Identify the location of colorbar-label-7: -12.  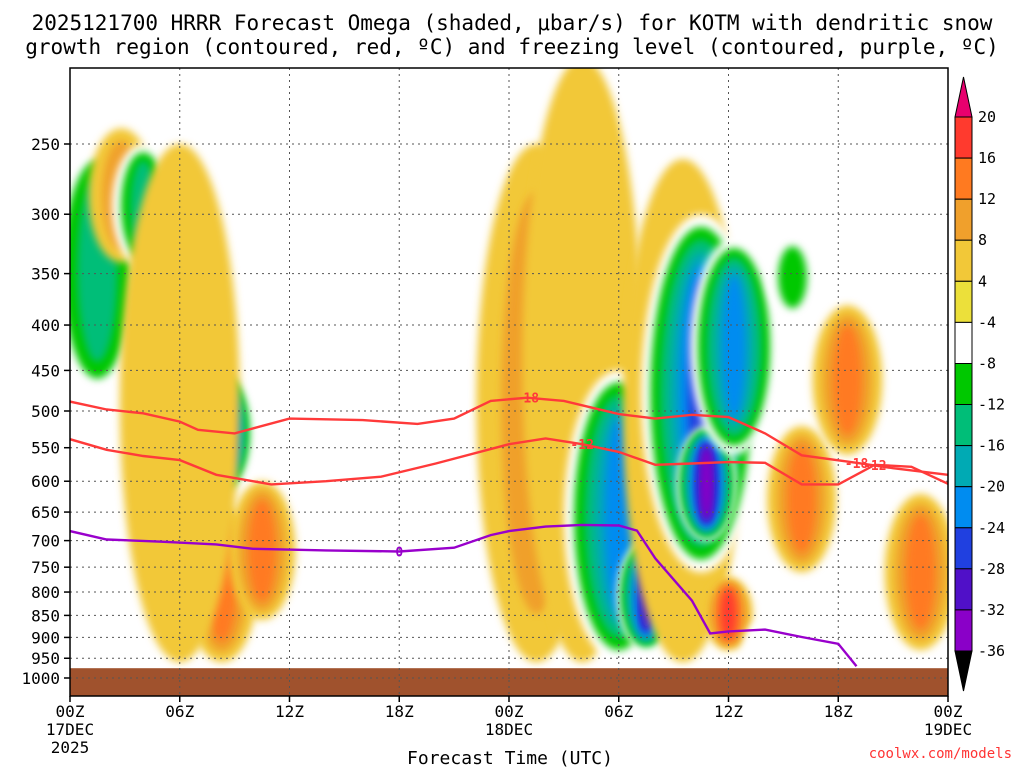
(991, 405).